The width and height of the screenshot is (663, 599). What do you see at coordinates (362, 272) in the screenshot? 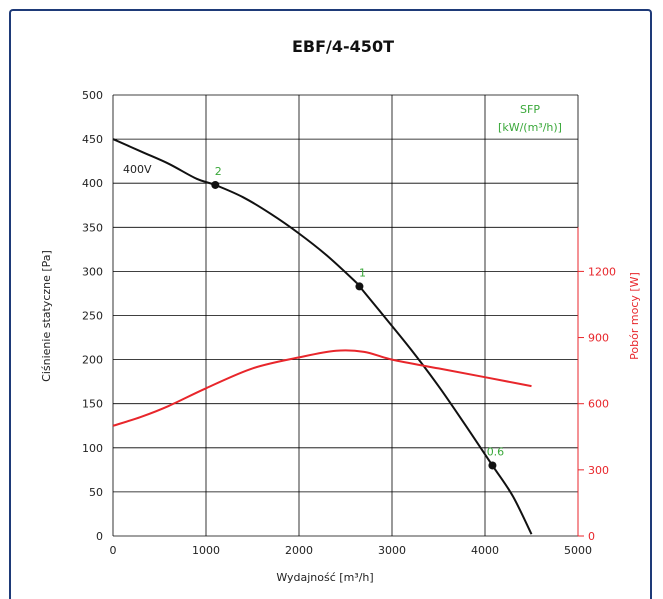
I see `sfp-point-label-1: 1` at bounding box center [362, 272].